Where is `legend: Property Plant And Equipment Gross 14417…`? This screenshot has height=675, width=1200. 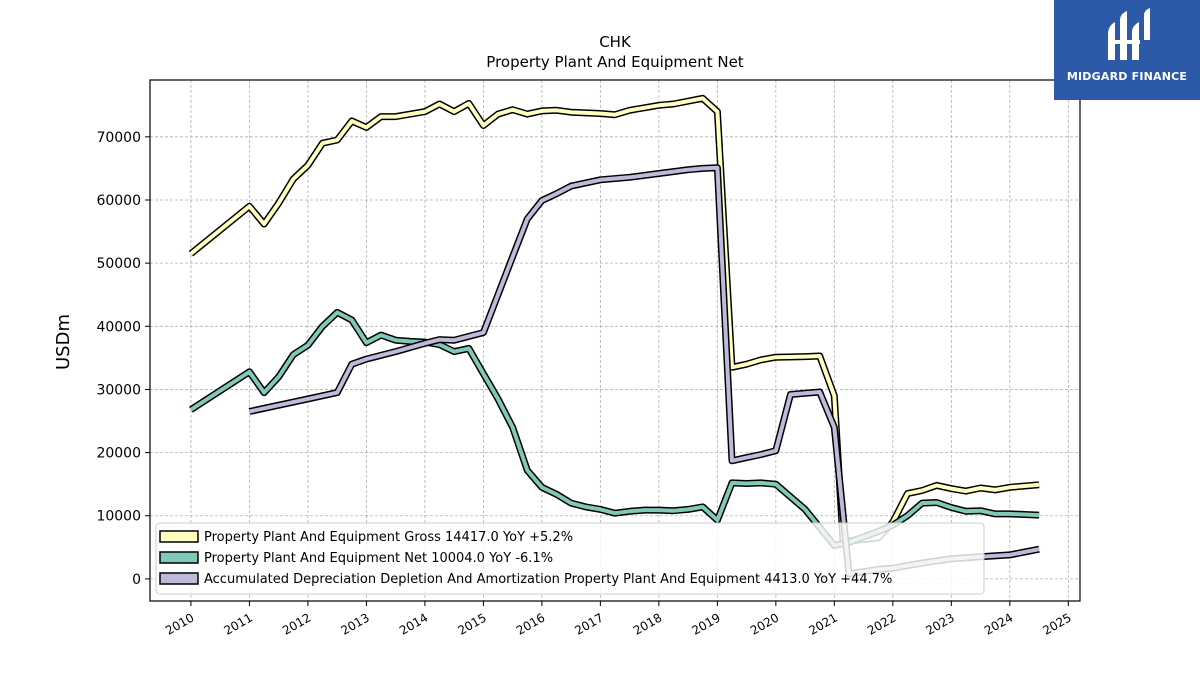 legend: Property Plant And Equipment Gross 14417… is located at coordinates (570, 558).